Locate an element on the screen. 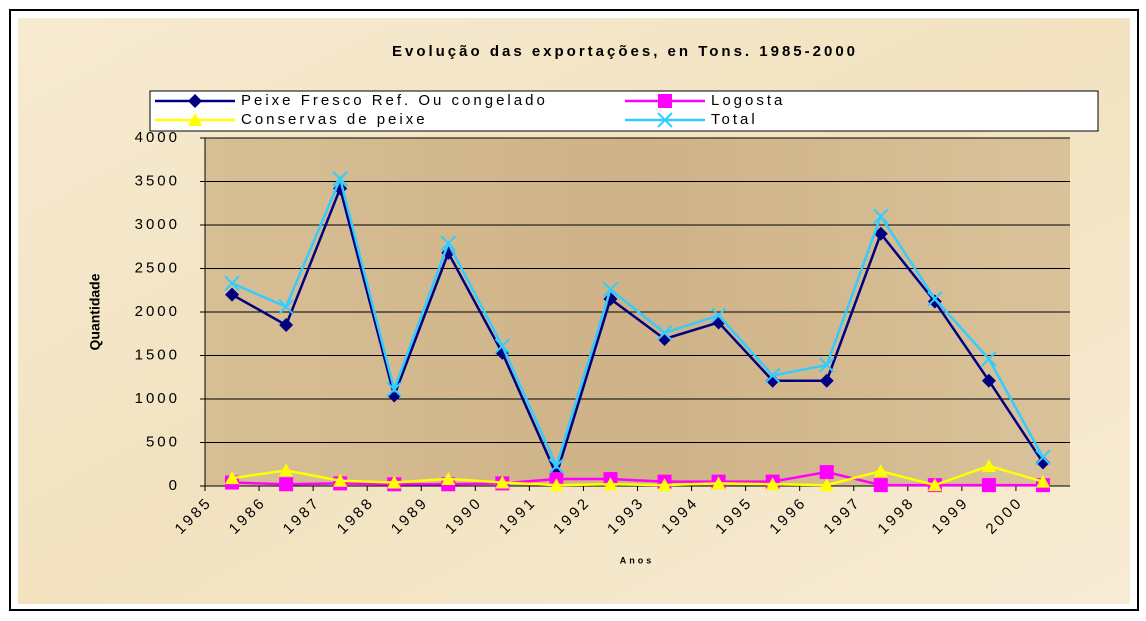 The image size is (1146, 621). x-axis-label: Anos is located at coordinates (637, 560).